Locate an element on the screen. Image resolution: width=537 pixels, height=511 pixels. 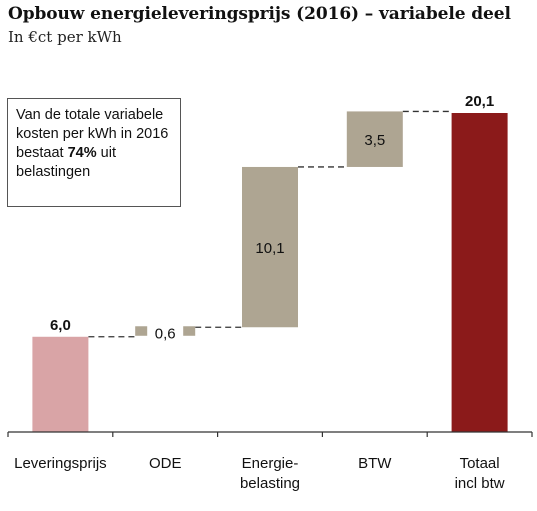
category-label-1: ODE is located at coordinates (165, 463).